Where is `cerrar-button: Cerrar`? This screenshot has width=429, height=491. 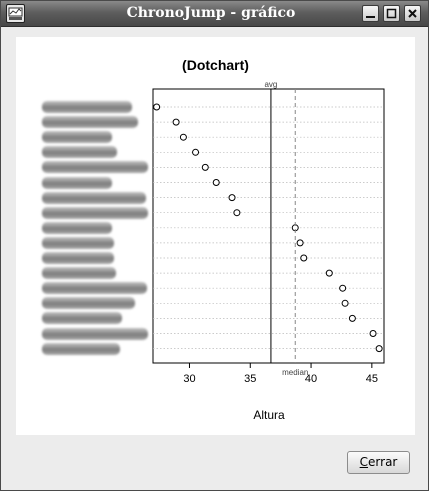
cerrar-button: Cerrar is located at coordinates (378, 462).